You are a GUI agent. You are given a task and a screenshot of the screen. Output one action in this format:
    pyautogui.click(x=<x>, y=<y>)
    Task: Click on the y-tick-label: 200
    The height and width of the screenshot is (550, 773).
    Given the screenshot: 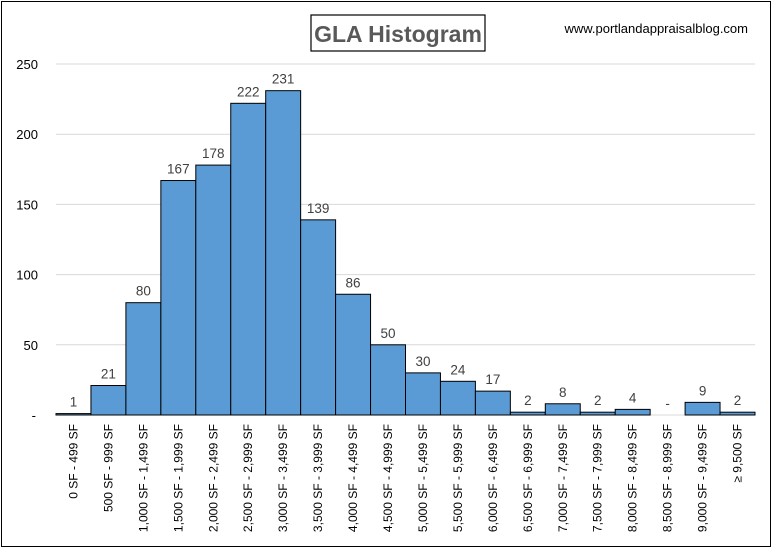 What is the action you would take?
    pyautogui.click(x=27, y=134)
    